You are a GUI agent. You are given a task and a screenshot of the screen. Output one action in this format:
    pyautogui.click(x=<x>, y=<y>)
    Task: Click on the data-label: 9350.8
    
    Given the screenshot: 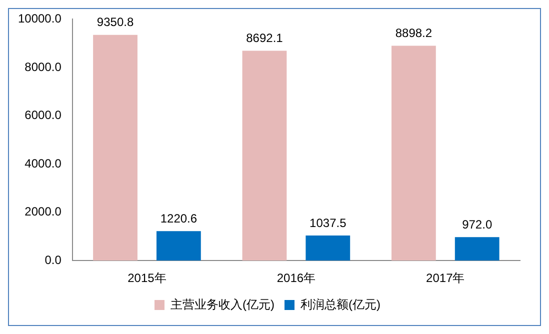 What is the action you would take?
    pyautogui.click(x=115, y=22)
    